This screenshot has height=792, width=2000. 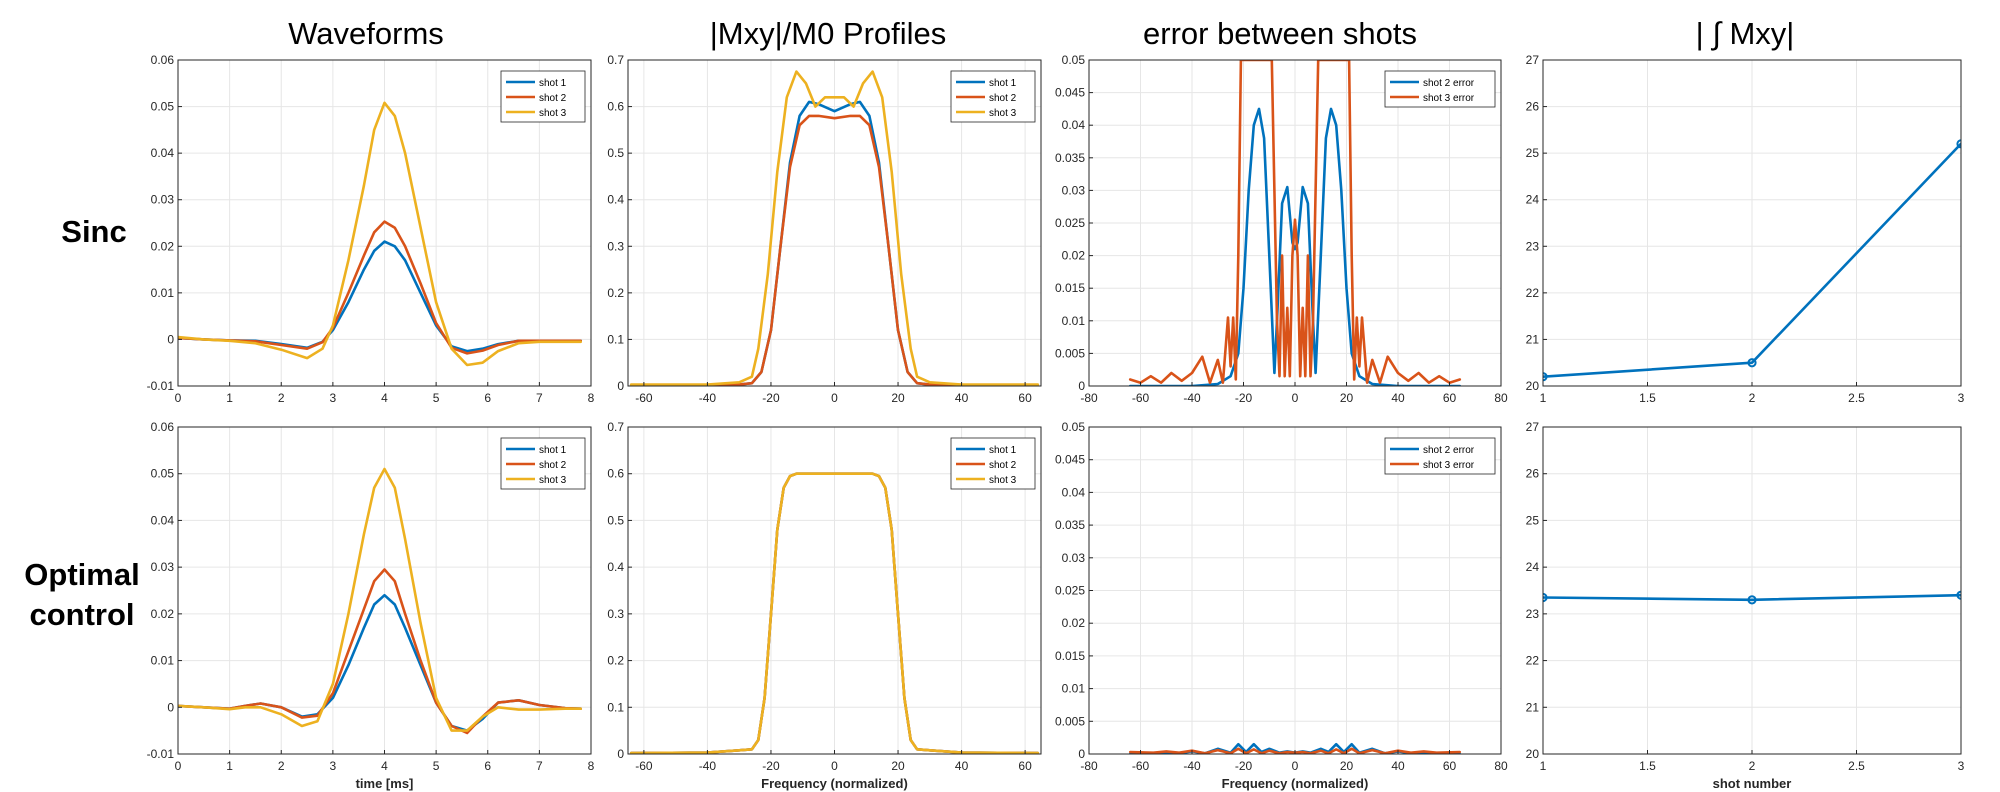 I want to click on y-tick-label: 0.035, so click(x=1070, y=525).